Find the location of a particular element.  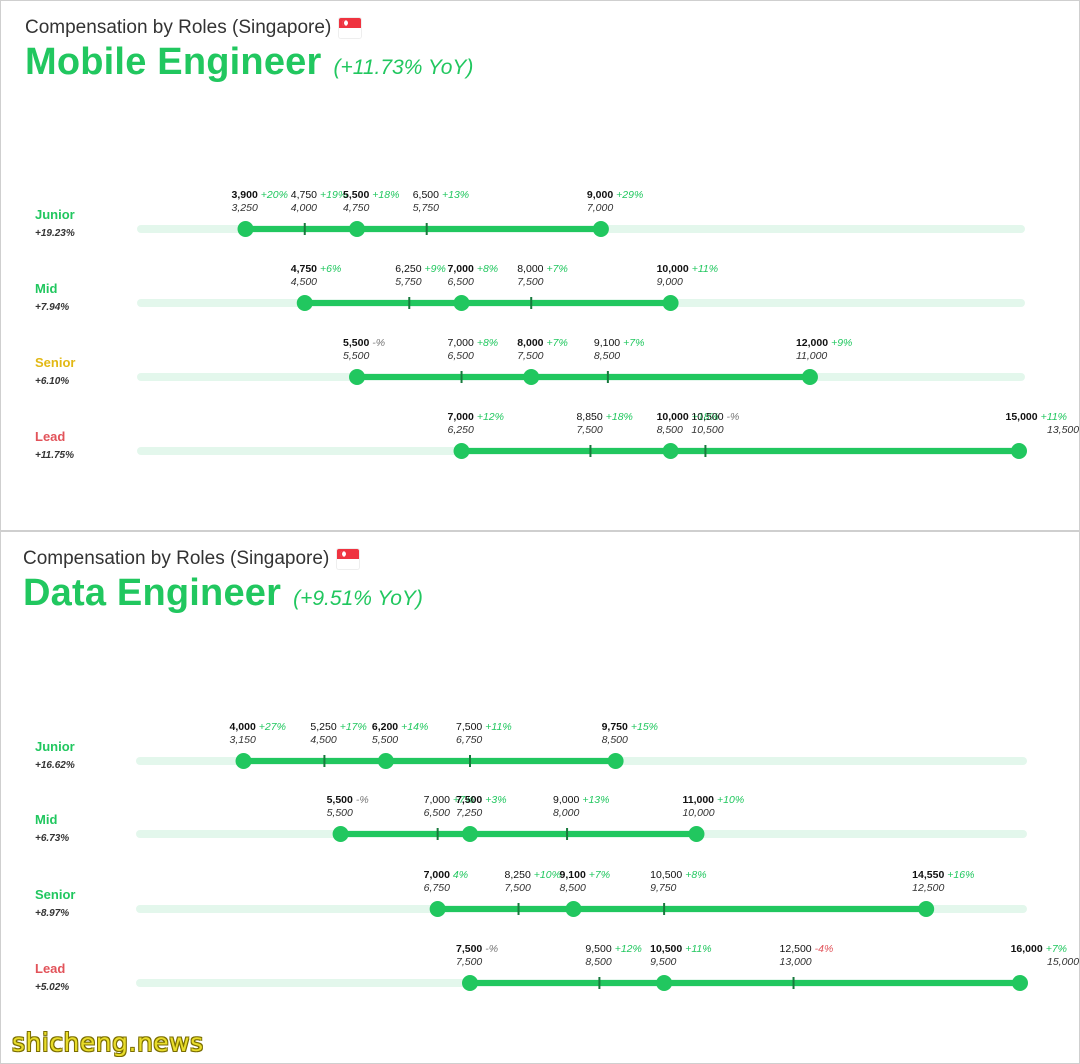

point-label: 5,500 -% is located at coordinates (348, 800).